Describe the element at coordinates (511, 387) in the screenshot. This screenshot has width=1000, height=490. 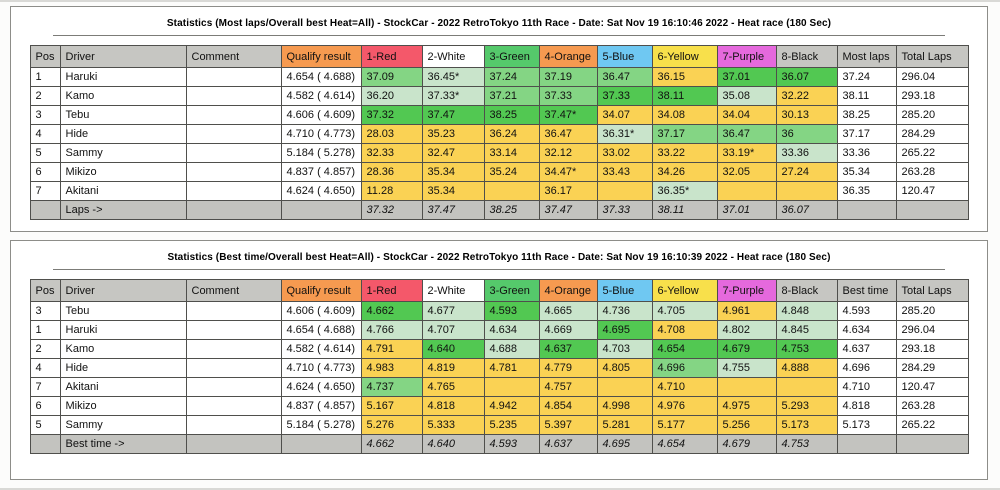
I see `cell-heat-3-green` at that location.